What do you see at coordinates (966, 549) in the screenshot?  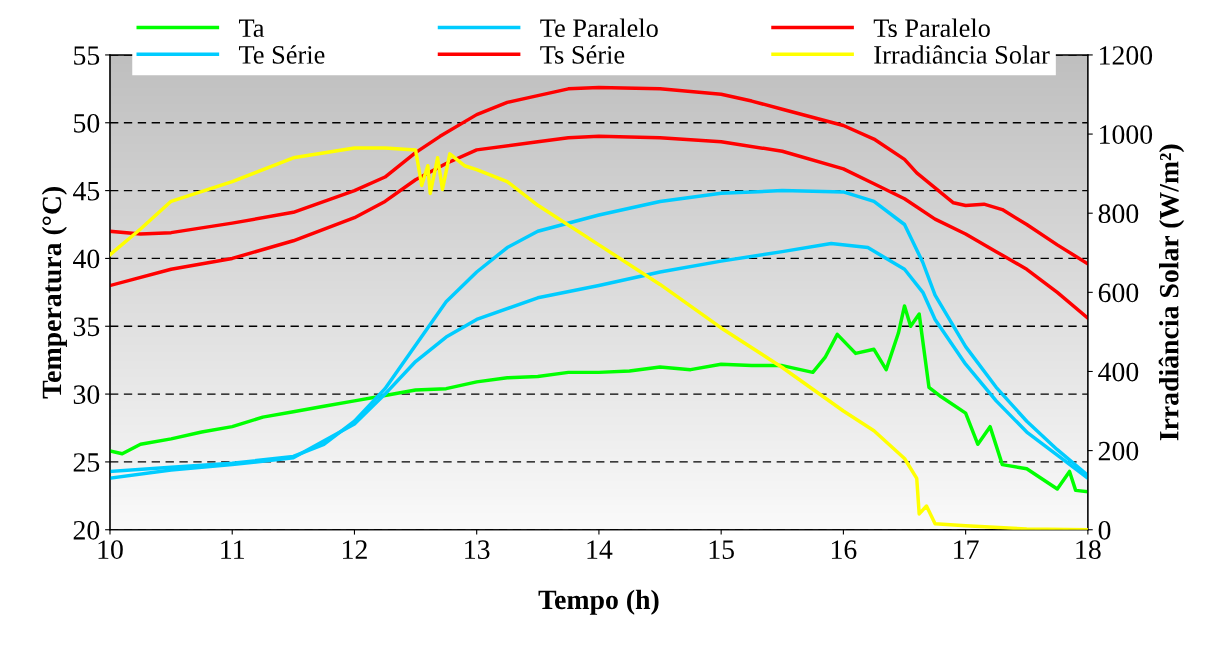 I see `x-tick-label: 17` at bounding box center [966, 549].